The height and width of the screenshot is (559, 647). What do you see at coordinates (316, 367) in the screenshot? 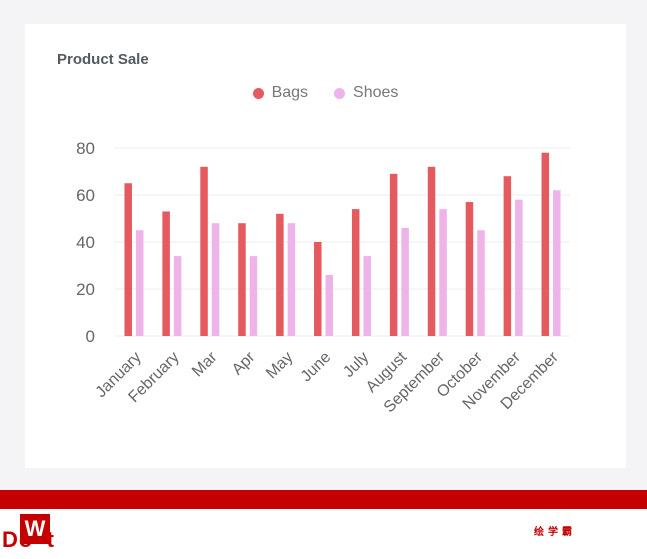
I see `x-tick-label: June` at bounding box center [316, 367].